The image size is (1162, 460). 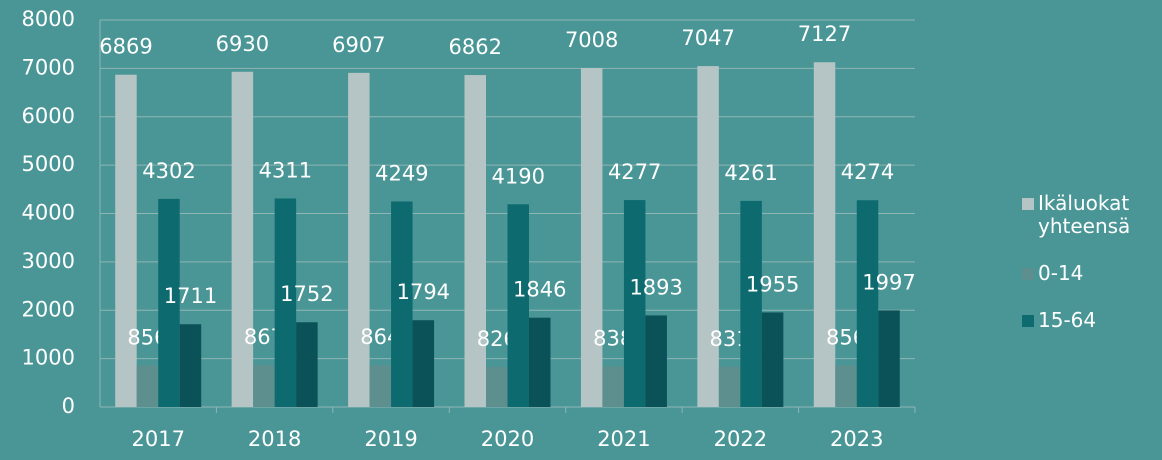 I want to click on y-tick-label: 2000, so click(x=48, y=309).